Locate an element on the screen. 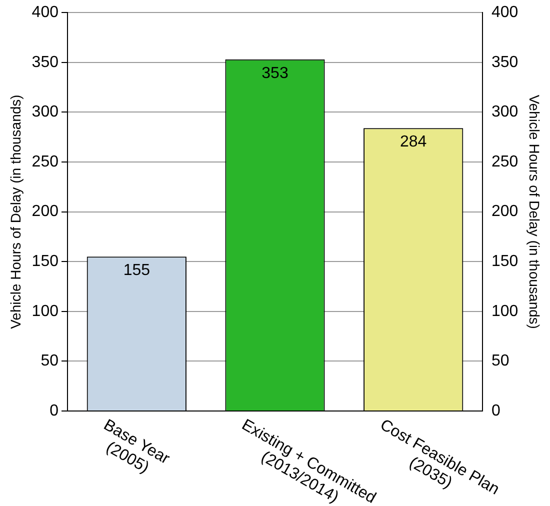  y2-tick-label: 400 is located at coordinates (505, 13).